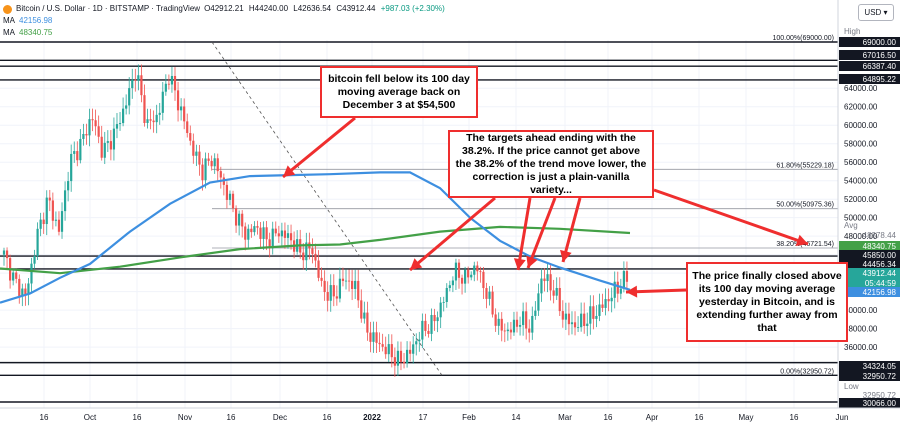  I want to click on price-tag-label: 43912.44, so click(880, 273).